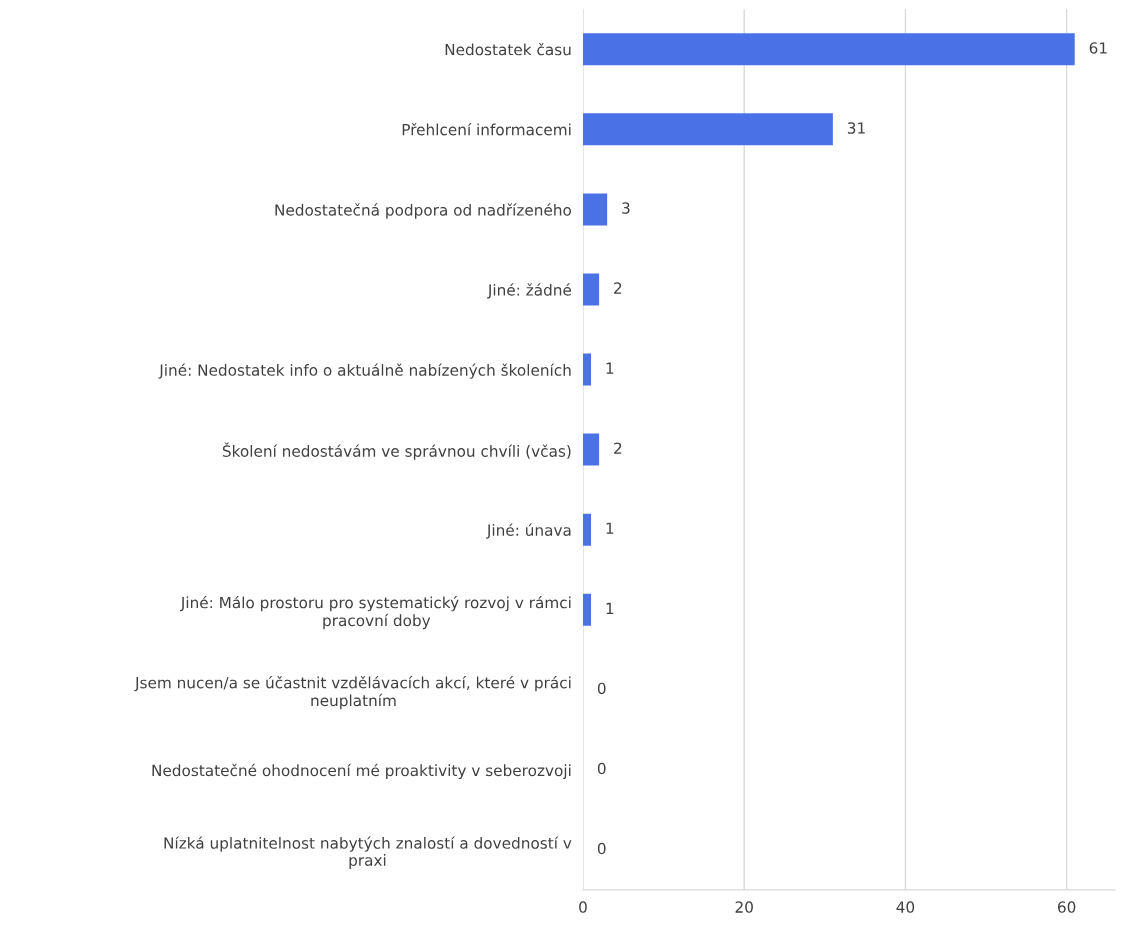  What do you see at coordinates (1067, 907) in the screenshot?
I see `x-tick-label: 60` at bounding box center [1067, 907].